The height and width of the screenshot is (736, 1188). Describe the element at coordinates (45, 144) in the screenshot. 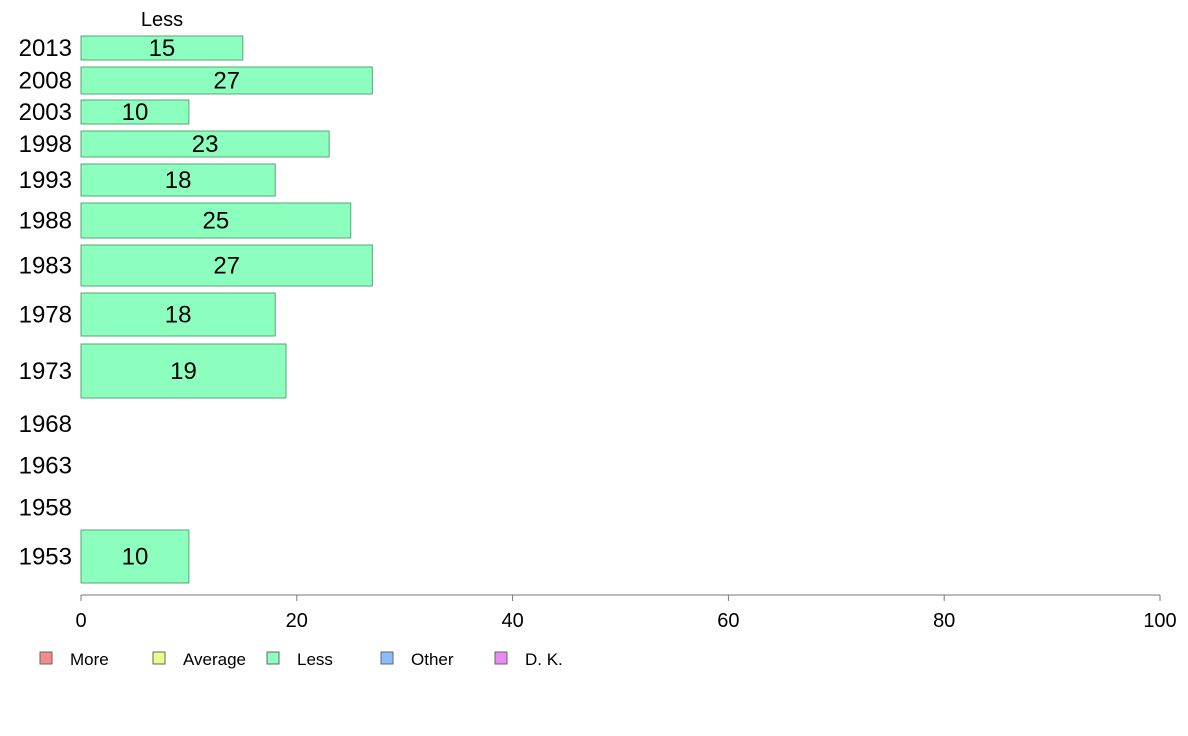

I see `category-label: 1998` at that location.